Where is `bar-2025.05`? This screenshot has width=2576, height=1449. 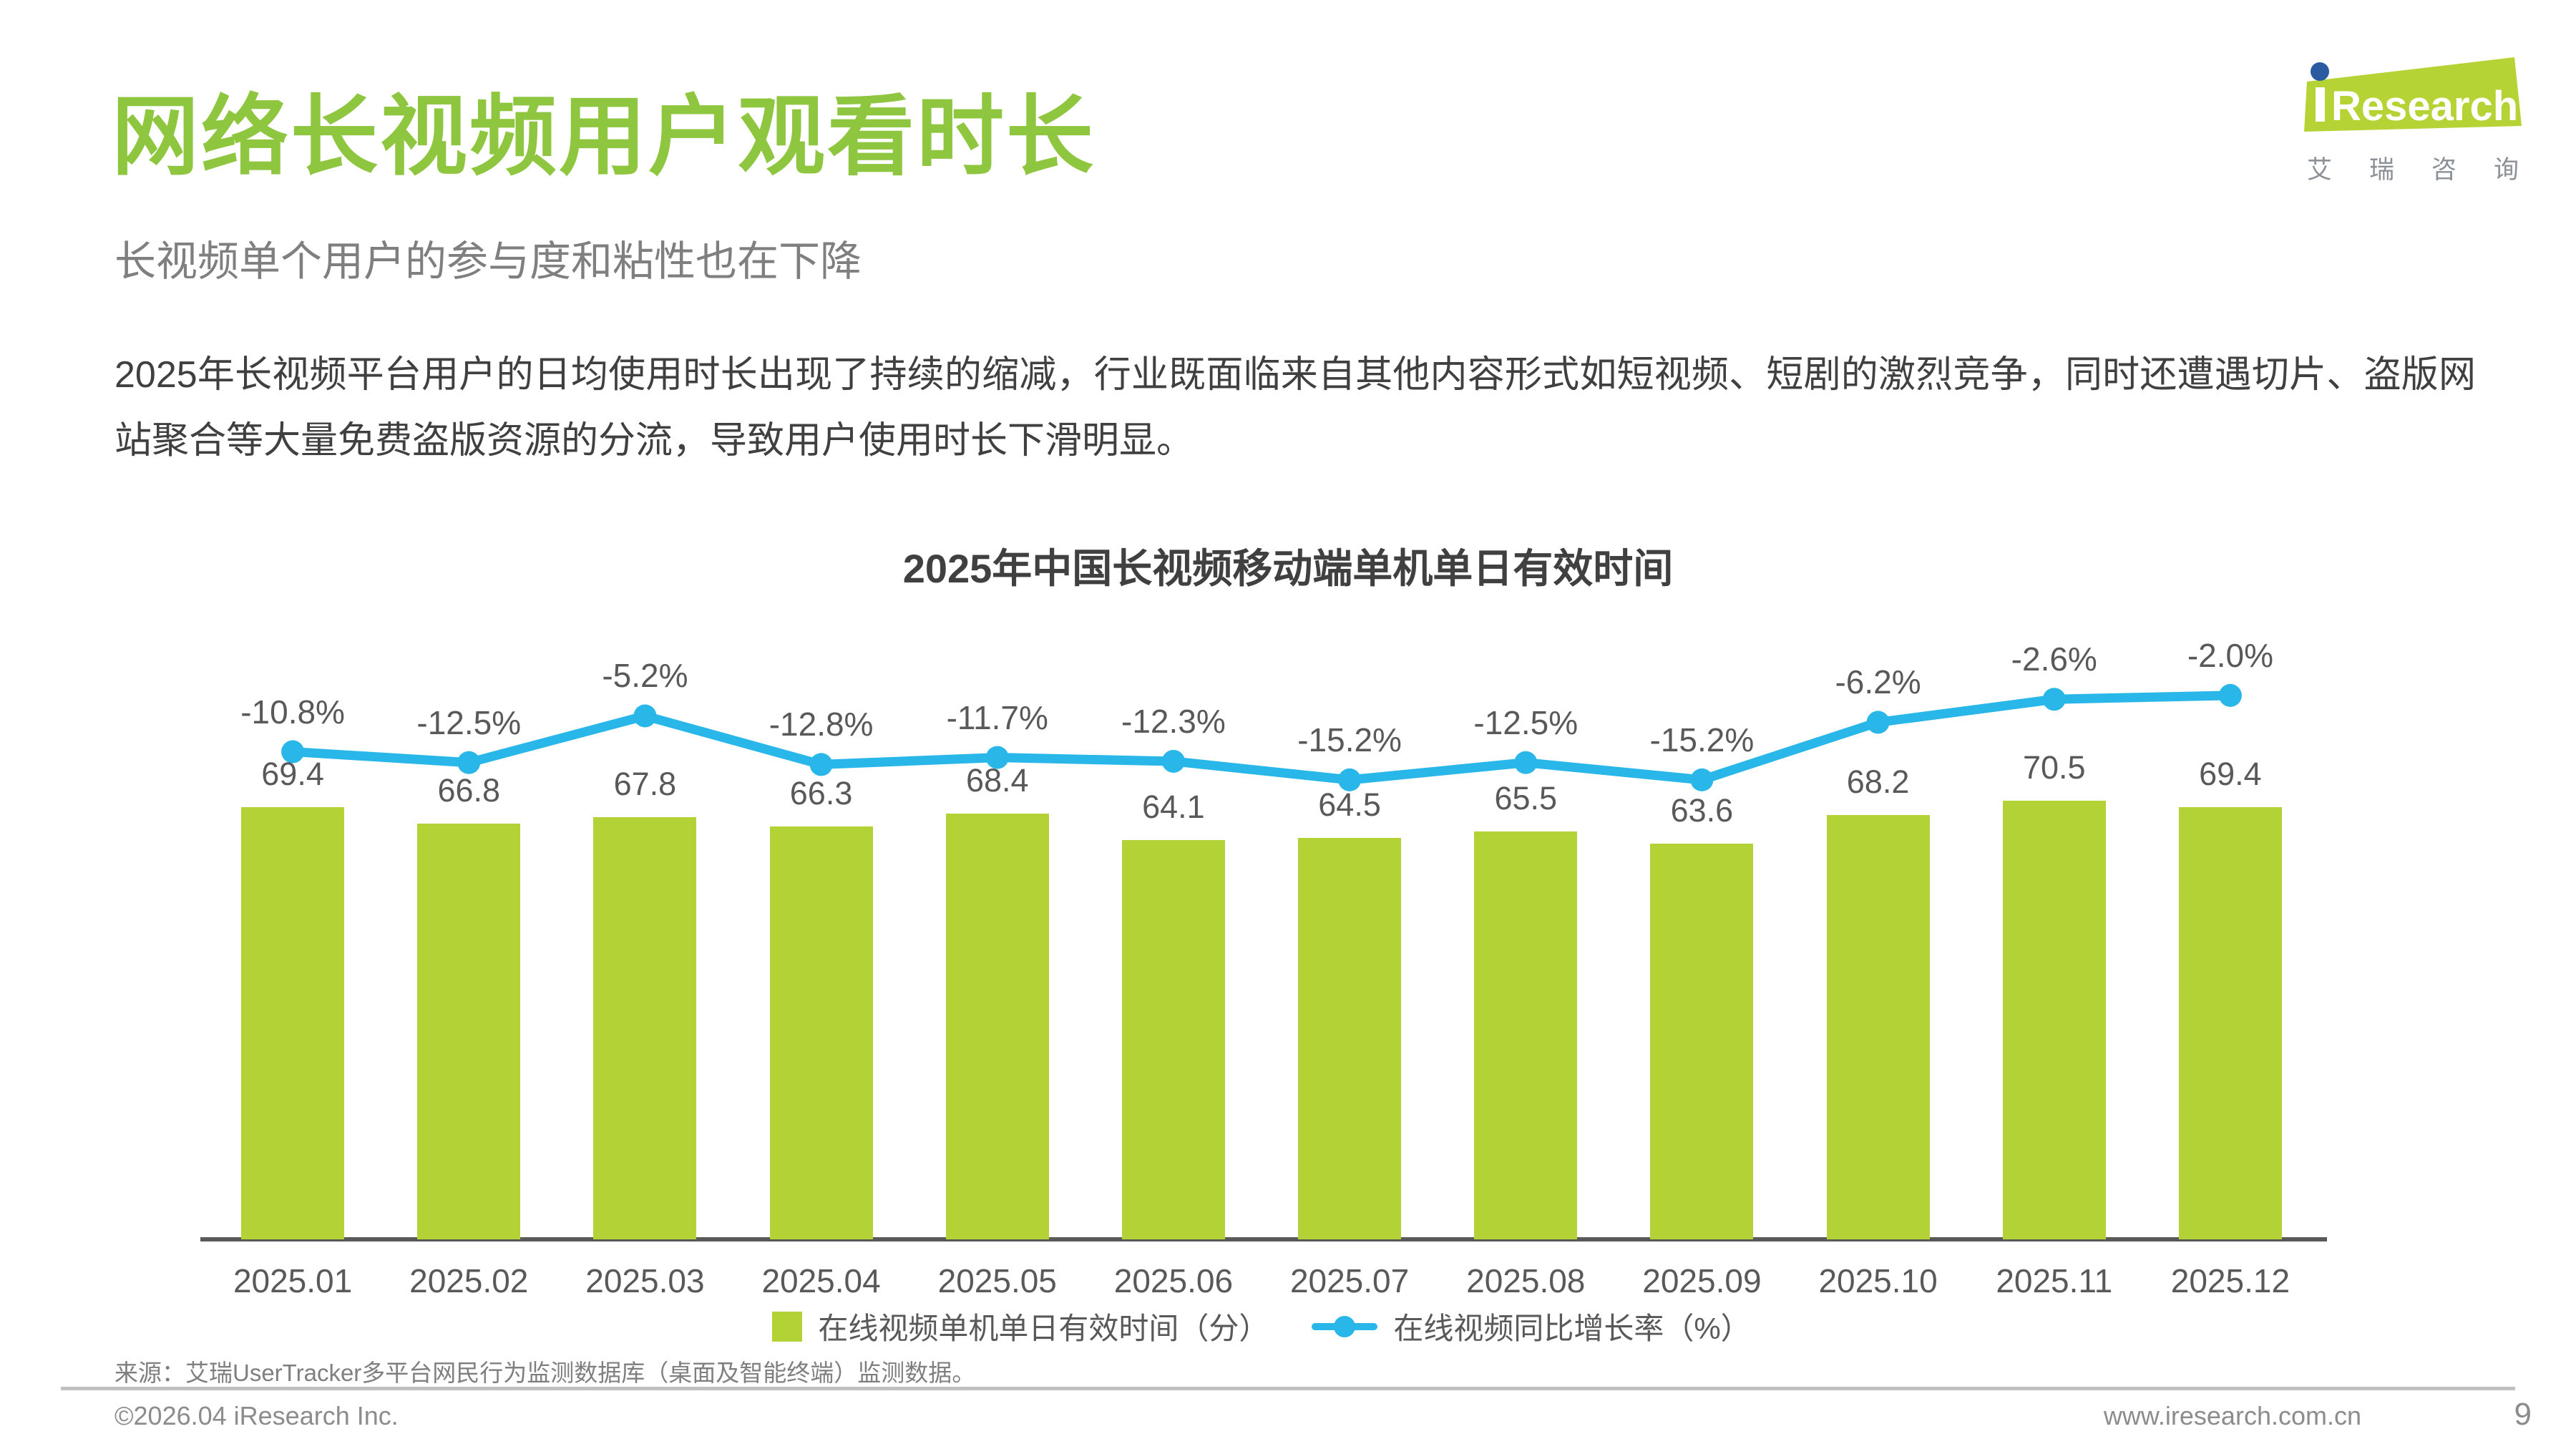
bar-2025.05 is located at coordinates (997, 1026).